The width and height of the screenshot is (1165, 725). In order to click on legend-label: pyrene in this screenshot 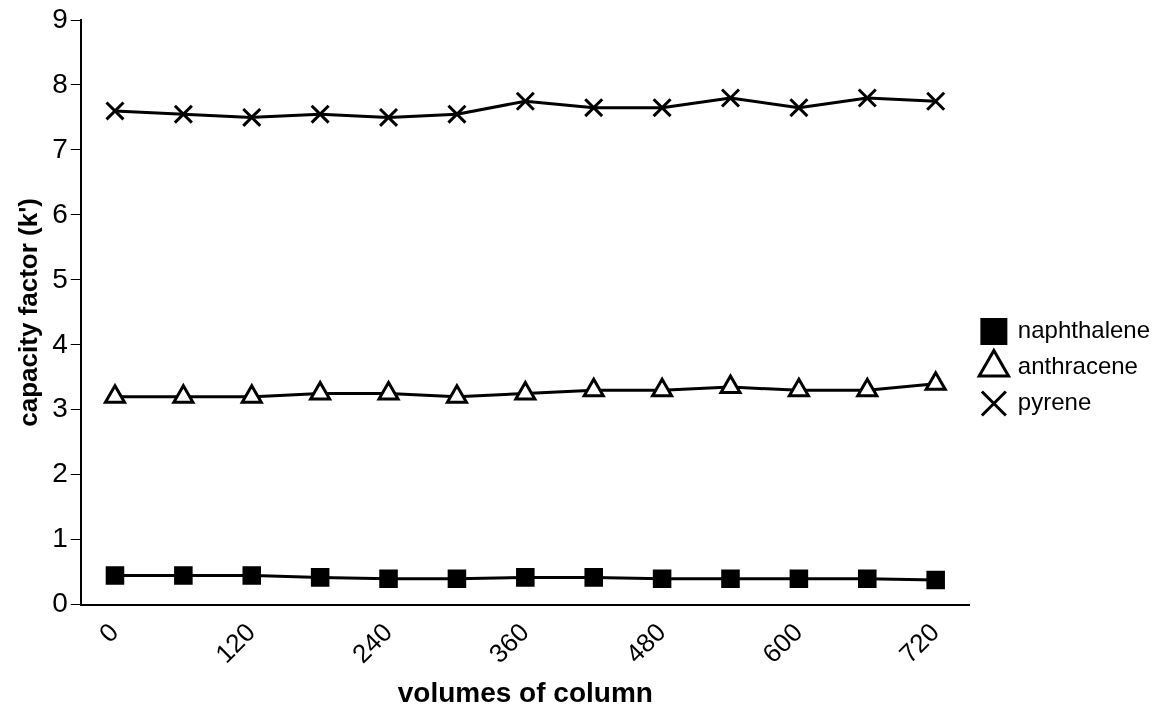, I will do `click(1054, 402)`.